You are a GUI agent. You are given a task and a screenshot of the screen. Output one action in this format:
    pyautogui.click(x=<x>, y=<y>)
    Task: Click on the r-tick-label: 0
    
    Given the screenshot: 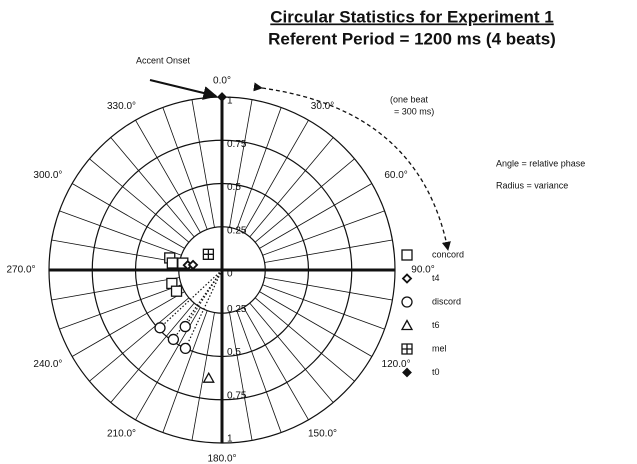 What is the action you would take?
    pyautogui.click(x=230, y=274)
    